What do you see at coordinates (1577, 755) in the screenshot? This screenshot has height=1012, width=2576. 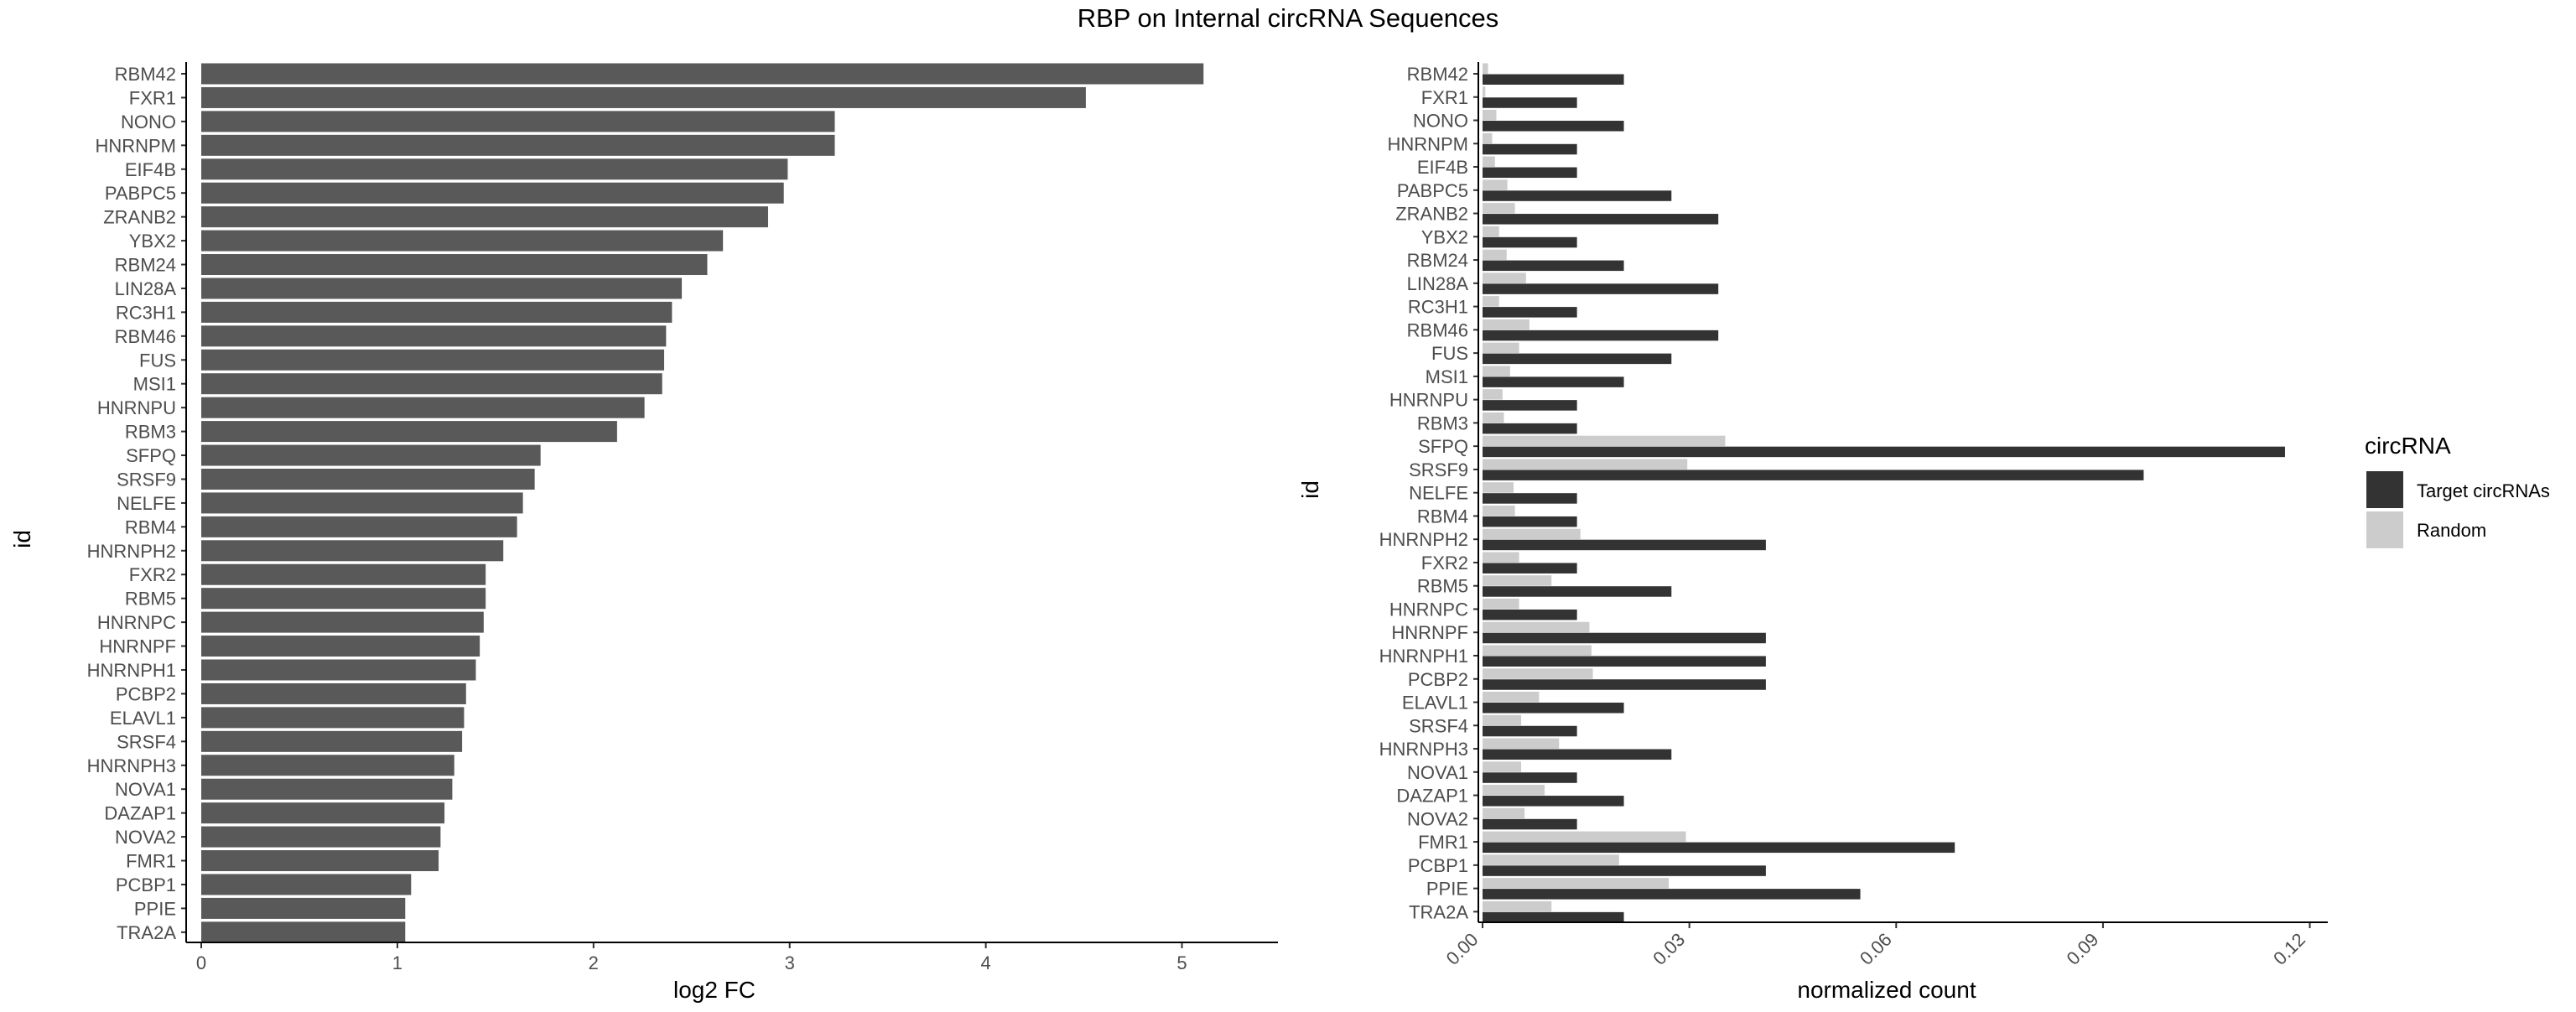 I see `bar-target-hnrnph3` at bounding box center [1577, 755].